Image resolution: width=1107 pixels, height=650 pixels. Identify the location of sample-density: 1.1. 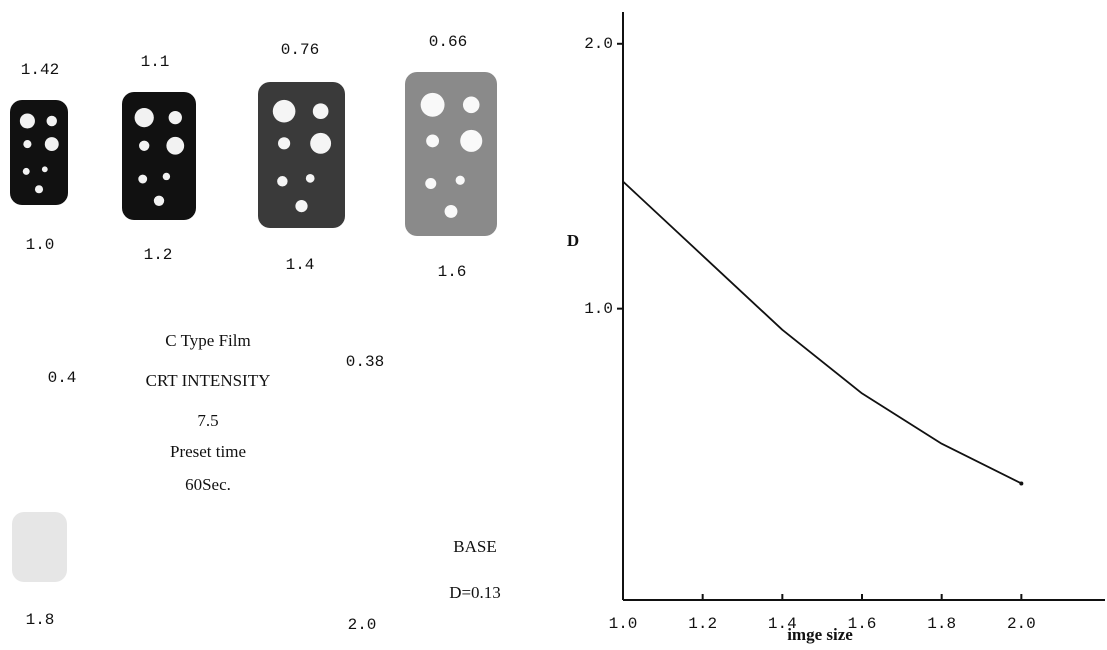
(155, 62).